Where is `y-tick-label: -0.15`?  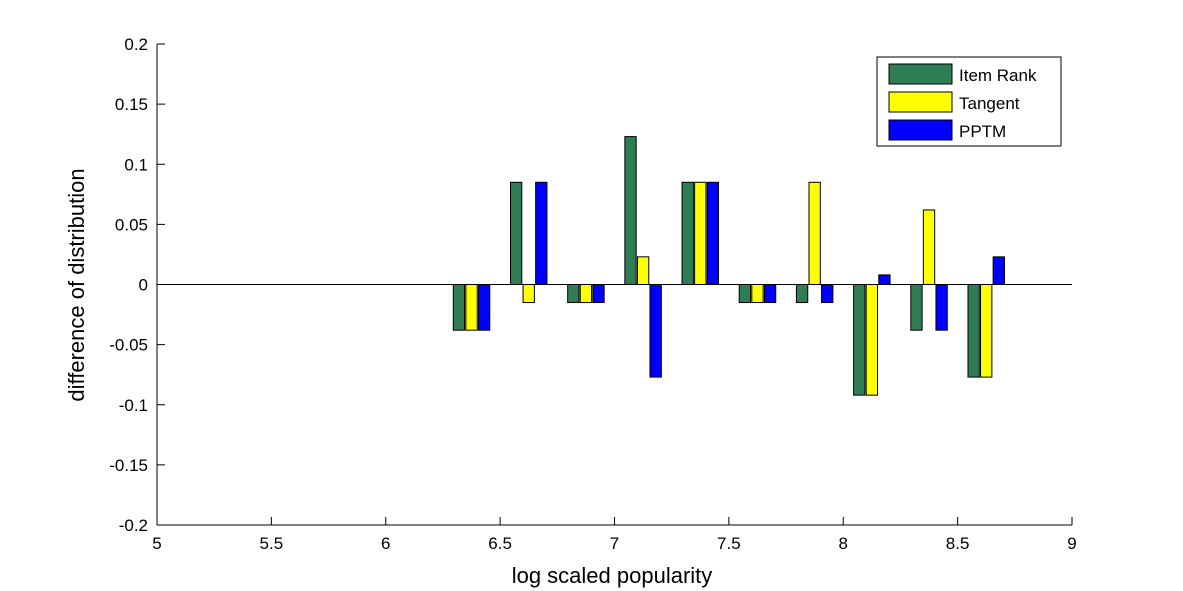
y-tick-label: -0.15 is located at coordinates (128, 465).